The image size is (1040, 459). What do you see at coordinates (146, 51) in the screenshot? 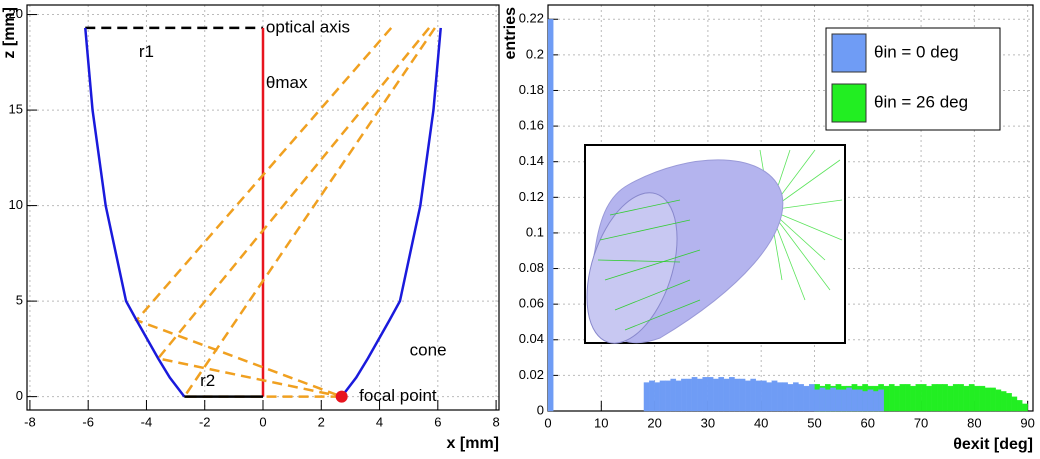
I see `annotation: r1` at bounding box center [146, 51].